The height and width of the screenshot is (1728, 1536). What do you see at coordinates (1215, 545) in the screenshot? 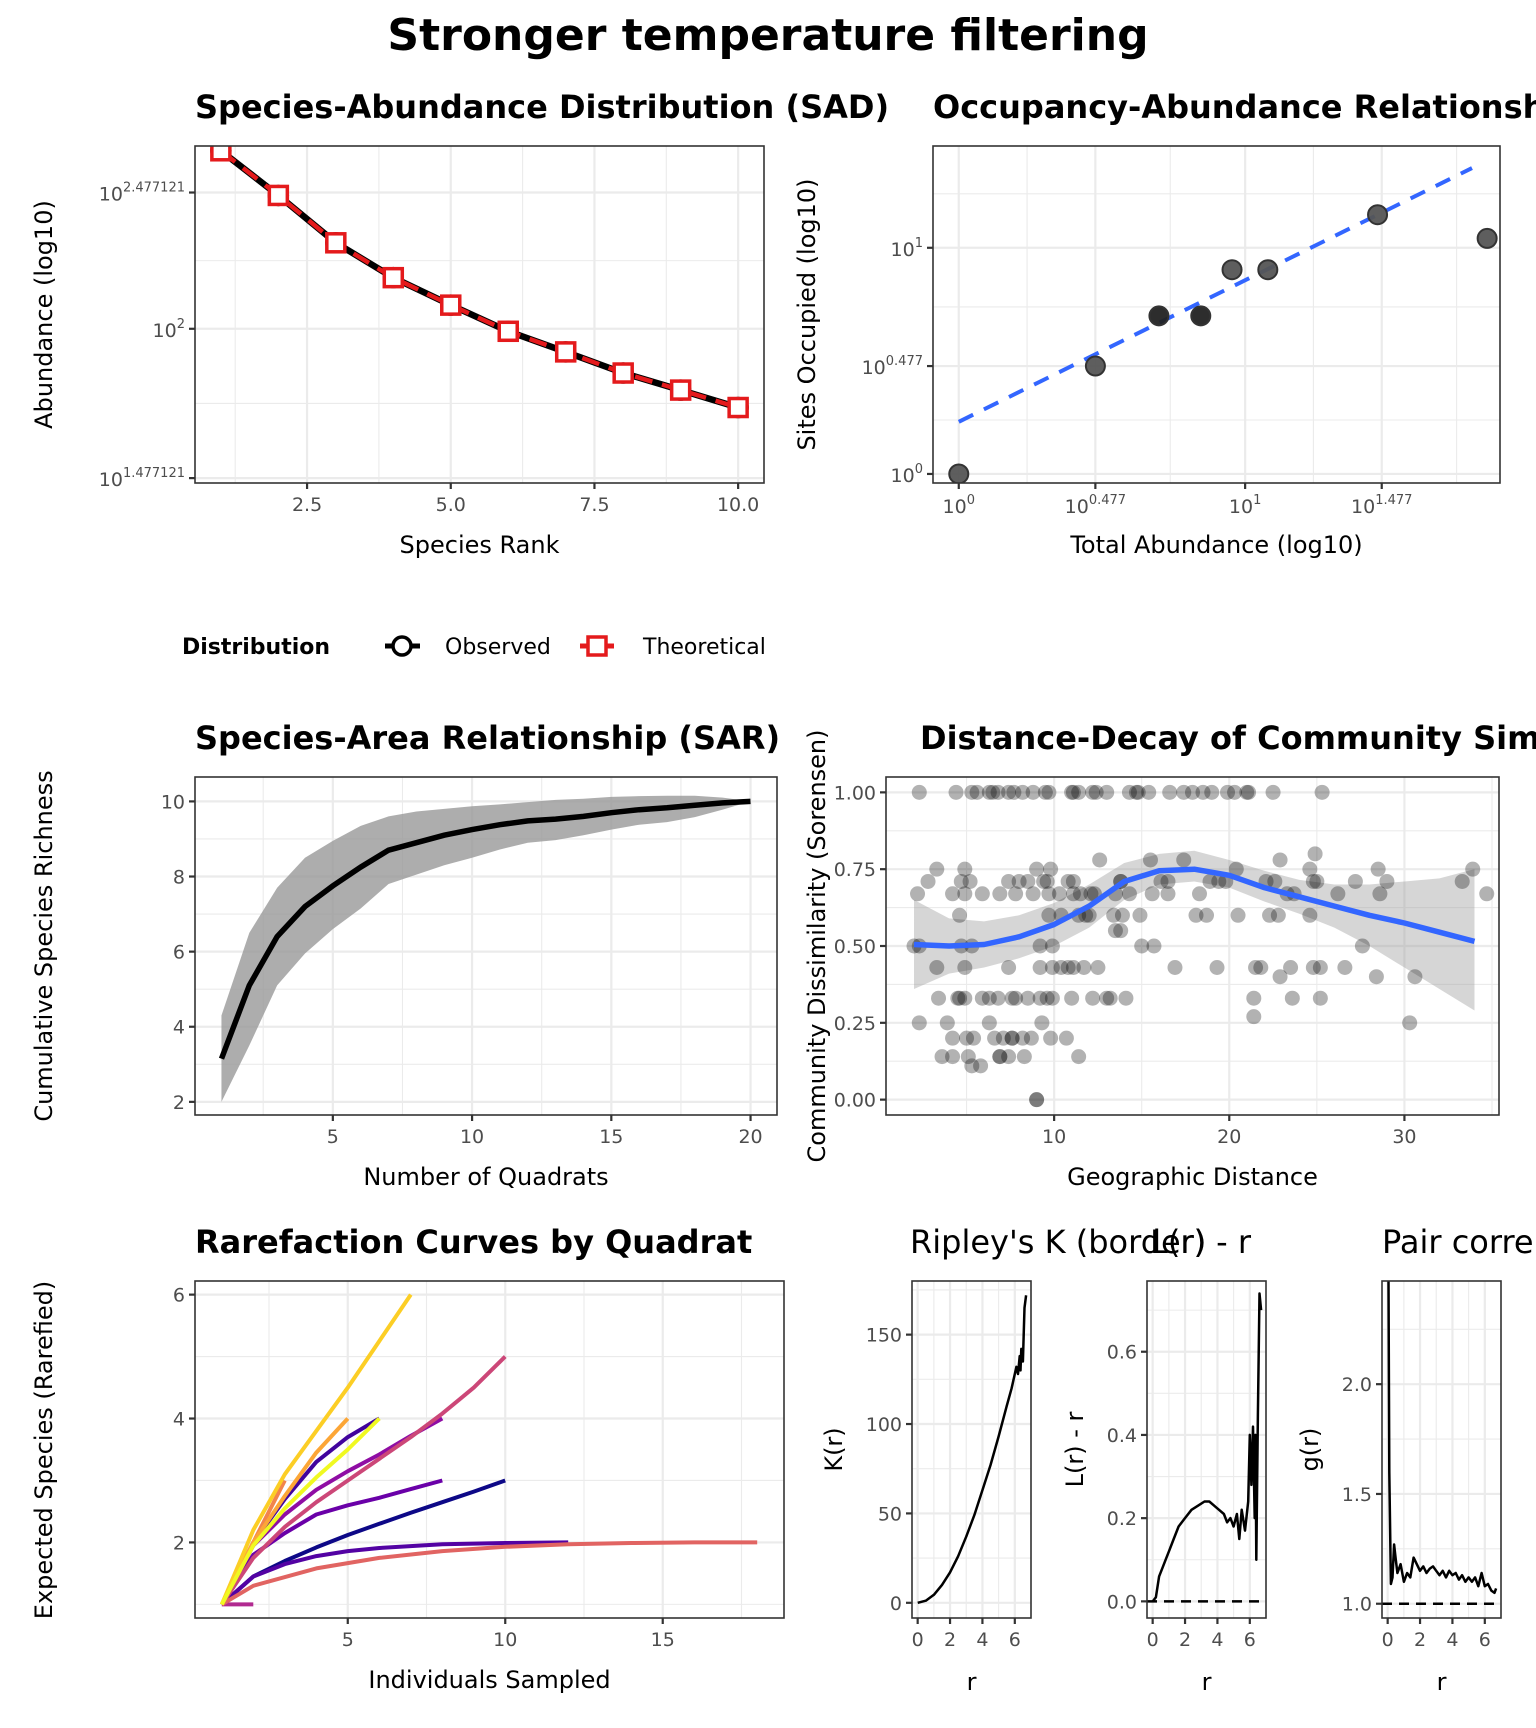
I see `x-axis-title: Total Abundance (log10)` at bounding box center [1215, 545].